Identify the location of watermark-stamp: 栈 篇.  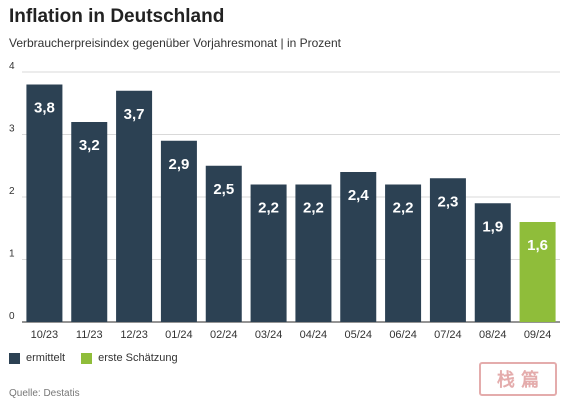
(518, 379).